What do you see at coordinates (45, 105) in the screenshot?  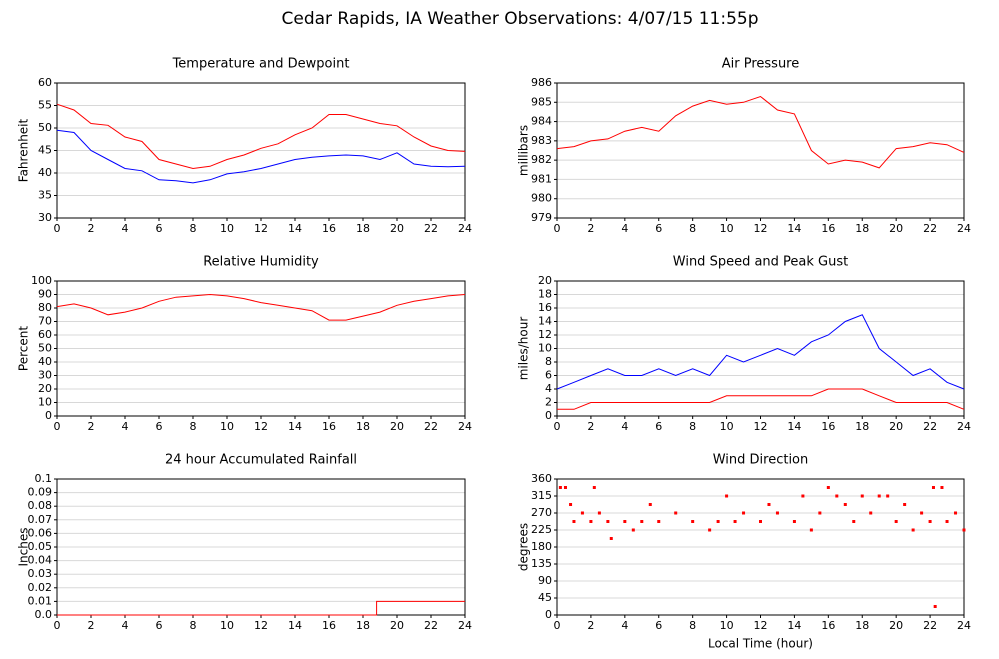 I see `y-tick-label: 55` at bounding box center [45, 105].